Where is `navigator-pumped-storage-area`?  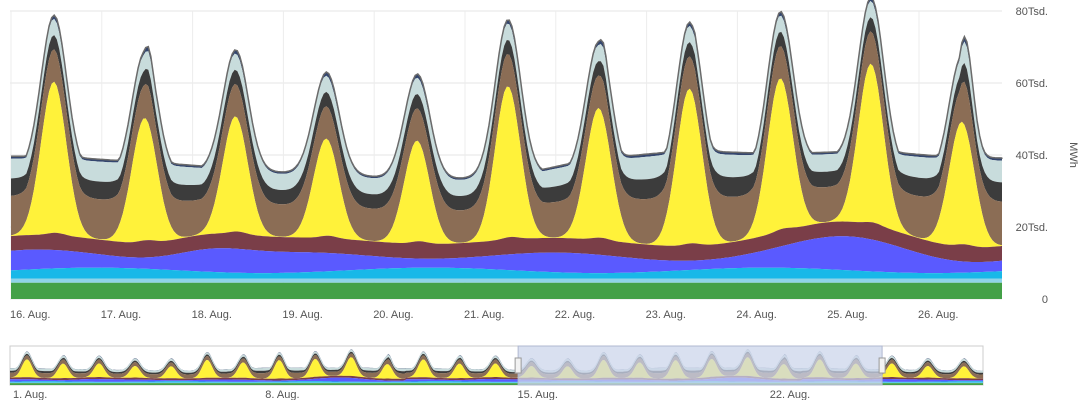
navigator-pumped-storage-area is located at coordinates (496, 360).